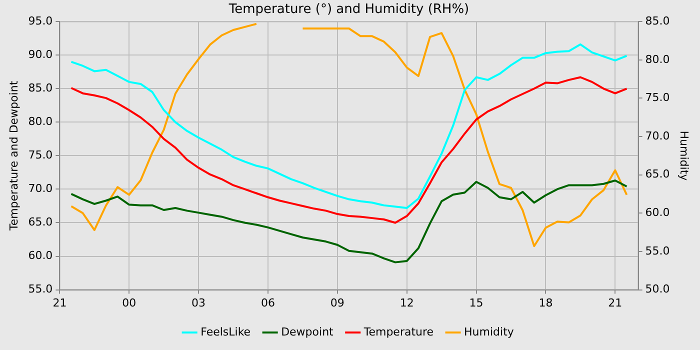 This screenshot has height=350, width=700. I want to click on legend-label: Humidity, so click(489, 331).